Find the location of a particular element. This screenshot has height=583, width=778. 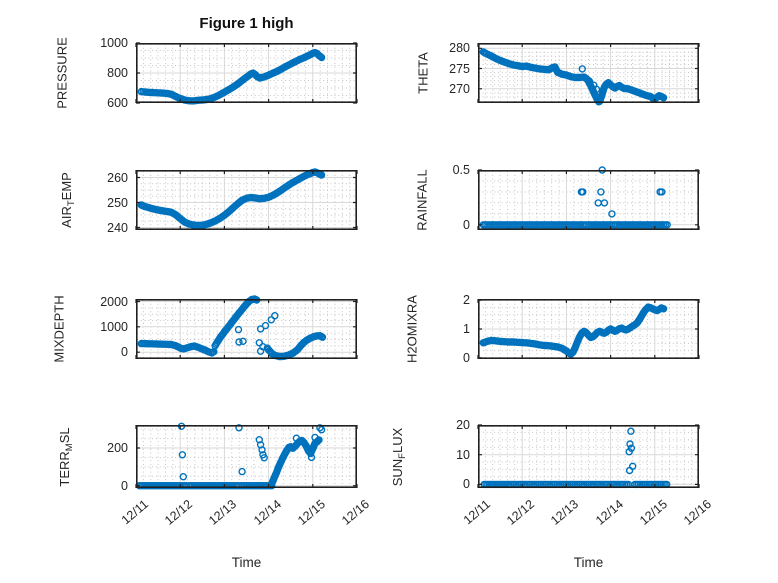

y-tick-label: 275 is located at coordinates (459, 68).